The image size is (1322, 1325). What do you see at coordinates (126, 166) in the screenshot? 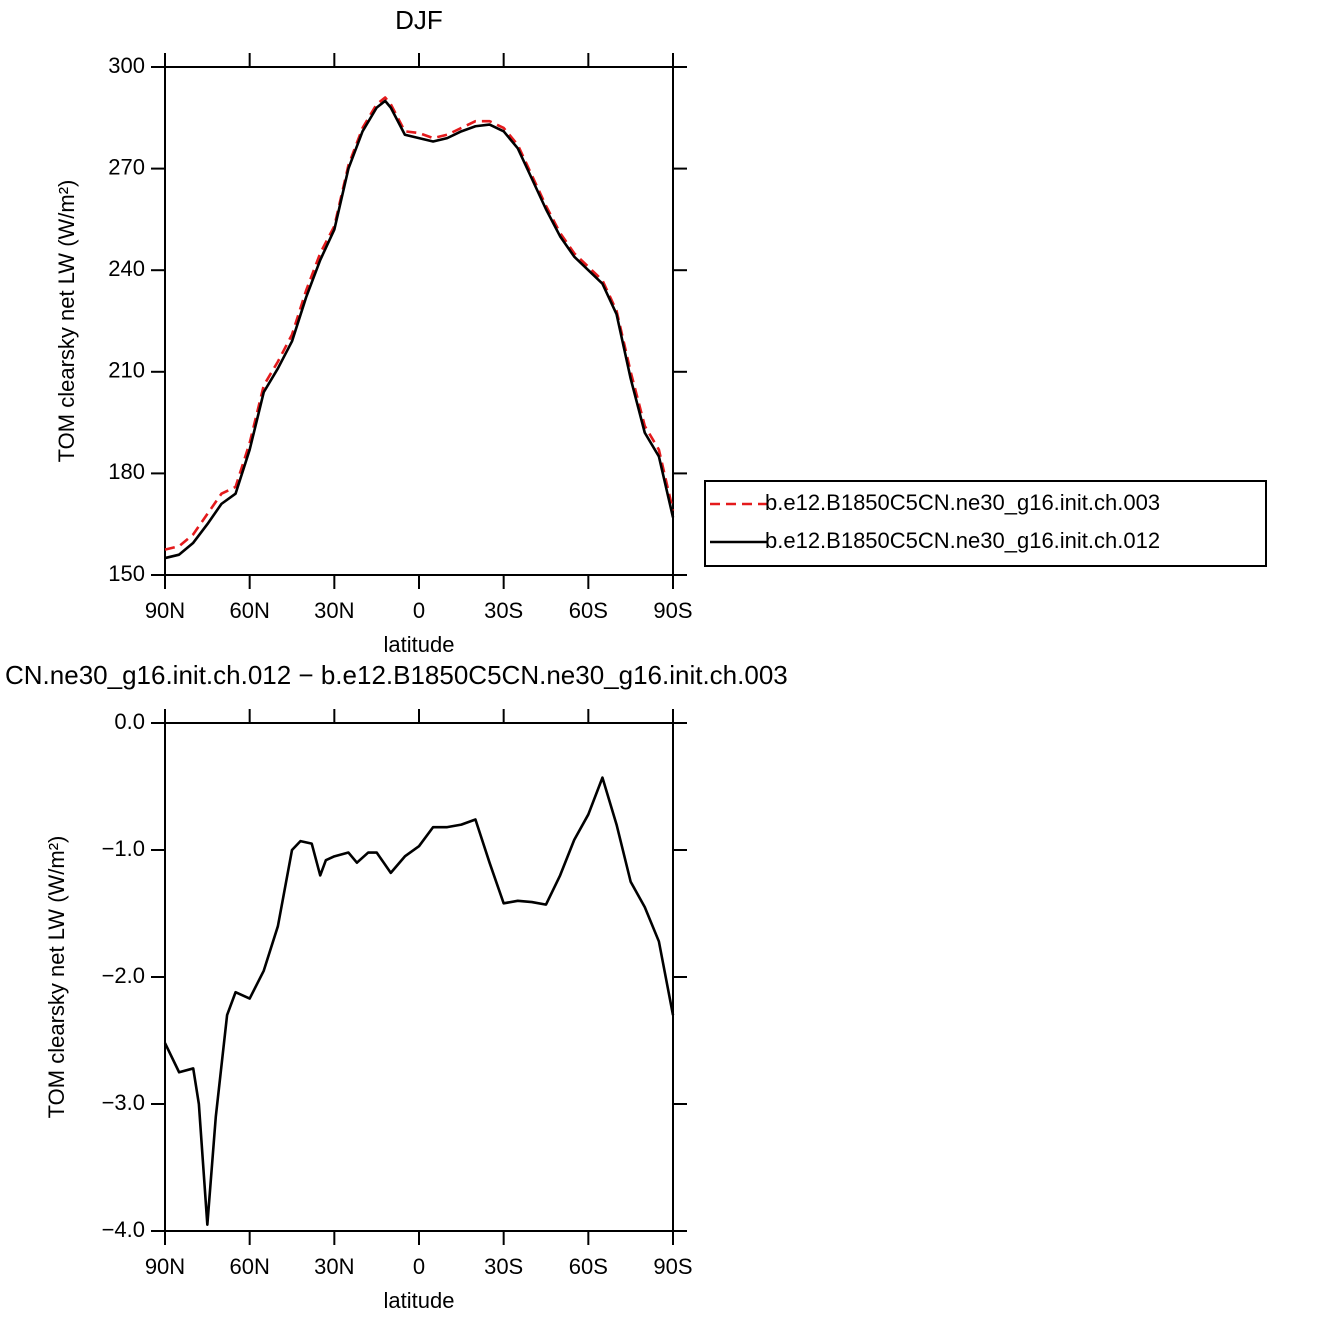
I see `y-tick-label: 270` at bounding box center [126, 166].